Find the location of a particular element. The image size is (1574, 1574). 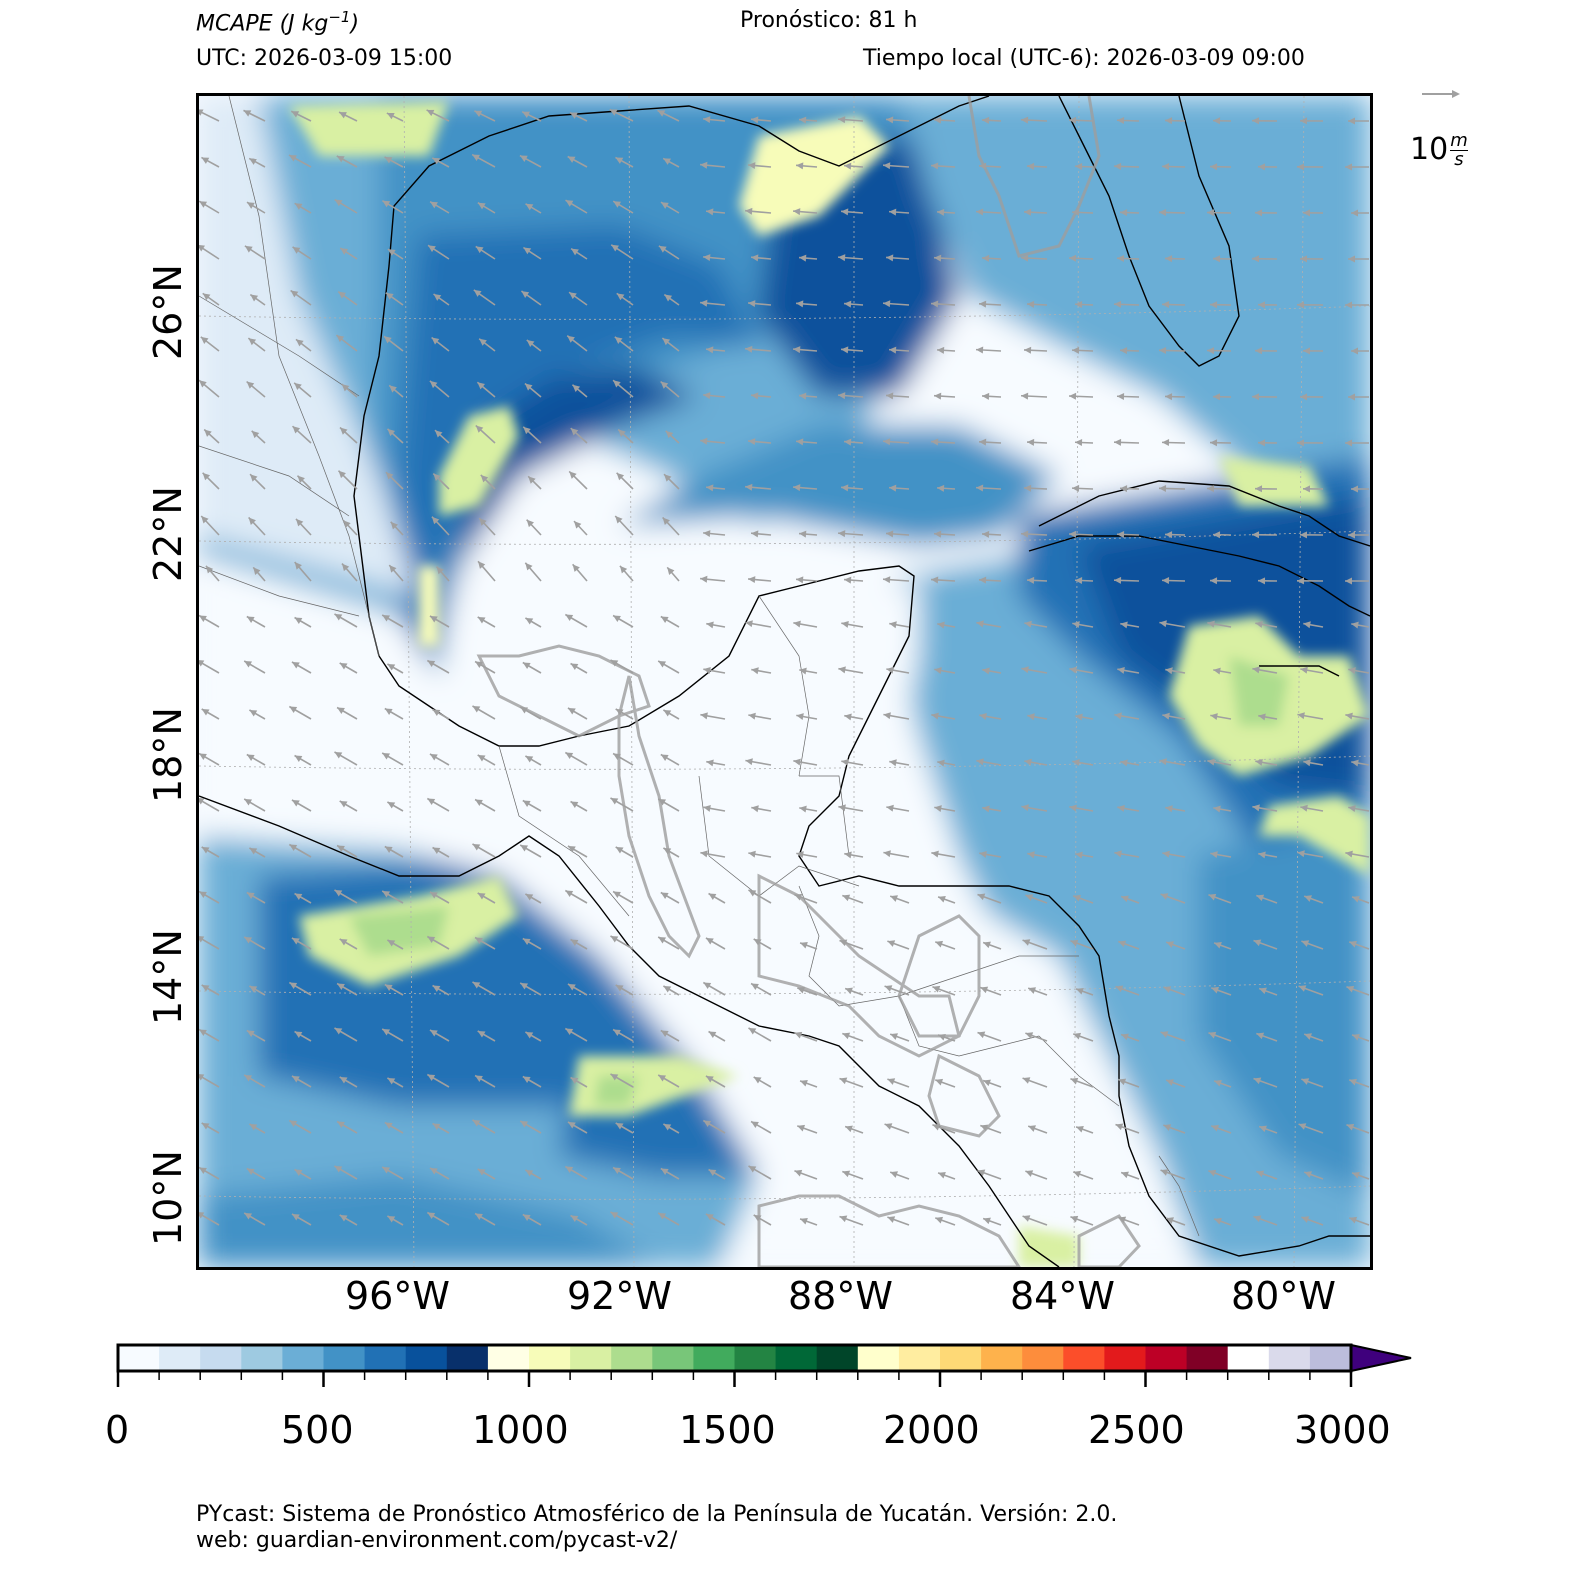

colorbar-tick-1000: 1000 is located at coordinates (520, 1430).